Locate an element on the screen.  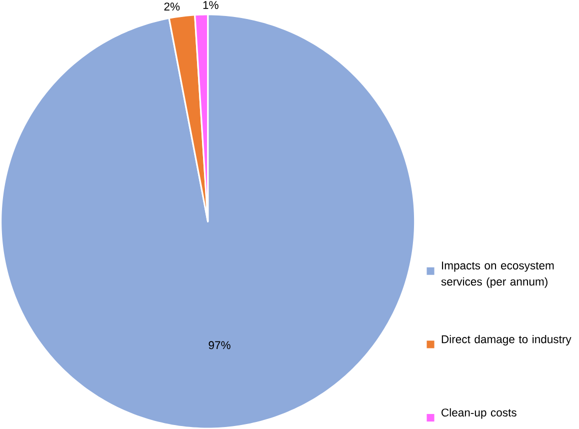
data-label: 2% is located at coordinates (172, 6).